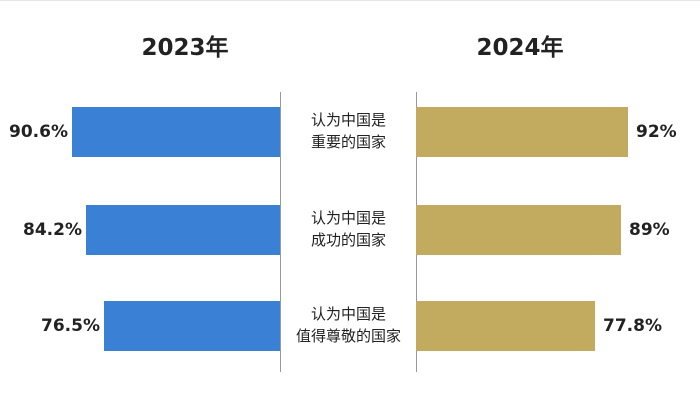 This screenshot has height=400, width=700. Describe the element at coordinates (38, 132) in the screenshot. I see `value-label-2023: 90.6%` at that location.